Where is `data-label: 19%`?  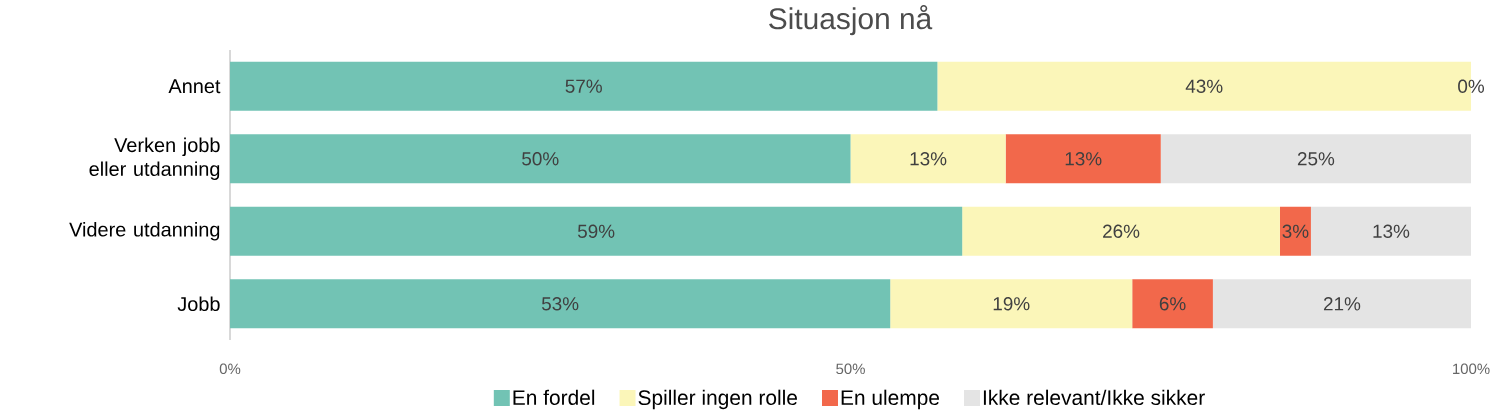 data-label: 19% is located at coordinates (1011, 304).